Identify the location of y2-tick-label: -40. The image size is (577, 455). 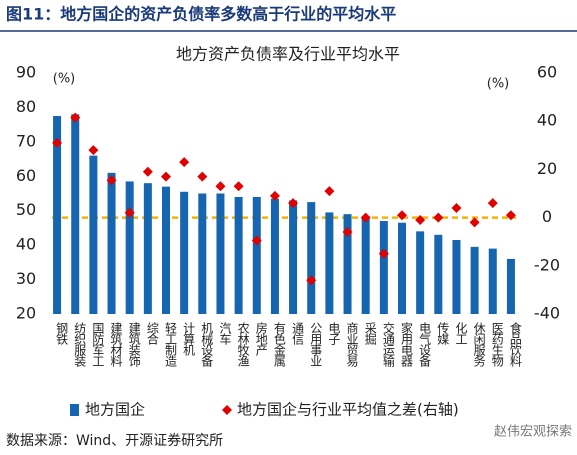
(547, 313).